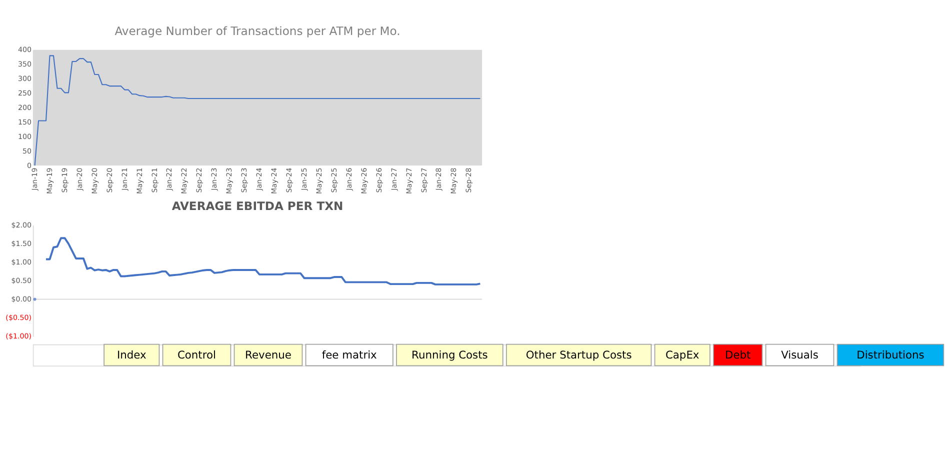 This screenshot has height=476, width=949. I want to click on x-tick-label: May-26, so click(363, 180).